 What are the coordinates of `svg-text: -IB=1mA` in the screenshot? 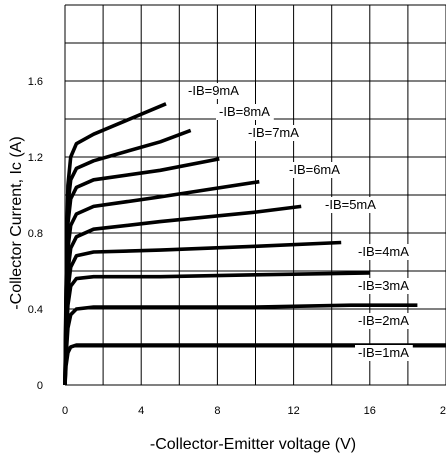 It's located at (383, 352).